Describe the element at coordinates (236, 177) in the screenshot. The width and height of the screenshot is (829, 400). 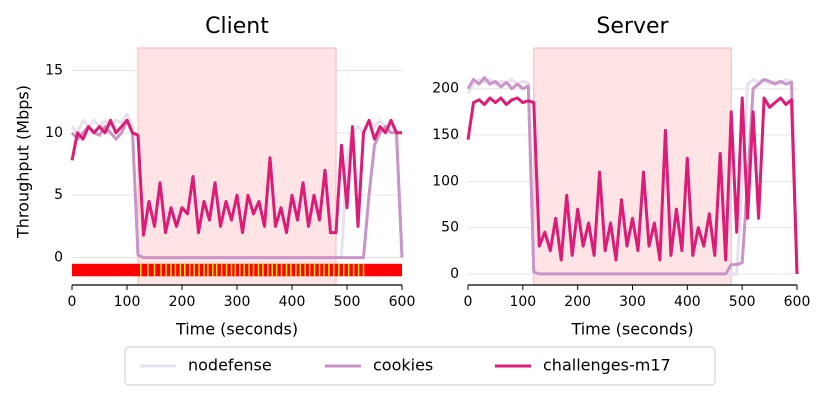
I see `series-line` at that location.